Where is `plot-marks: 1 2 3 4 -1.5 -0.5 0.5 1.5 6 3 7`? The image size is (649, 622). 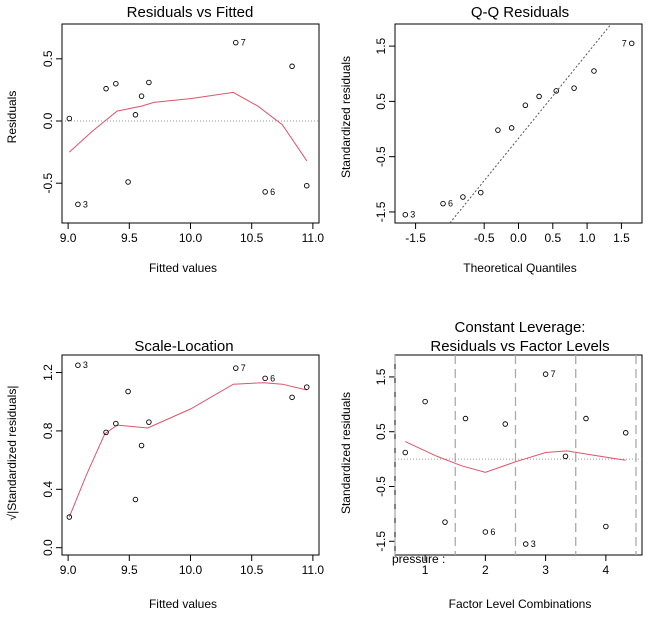
plot-marks: 1 2 3 4 -1.5 -0.5 0.5 1.5 6 3 7 is located at coordinates (508, 466).